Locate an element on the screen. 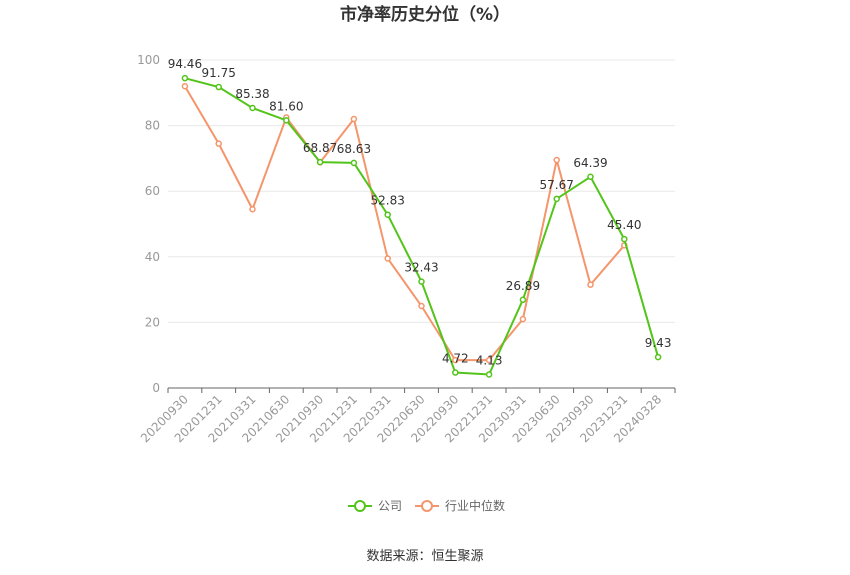 The height and width of the screenshot is (575, 850). data-label: 94.46 is located at coordinates (185, 64).